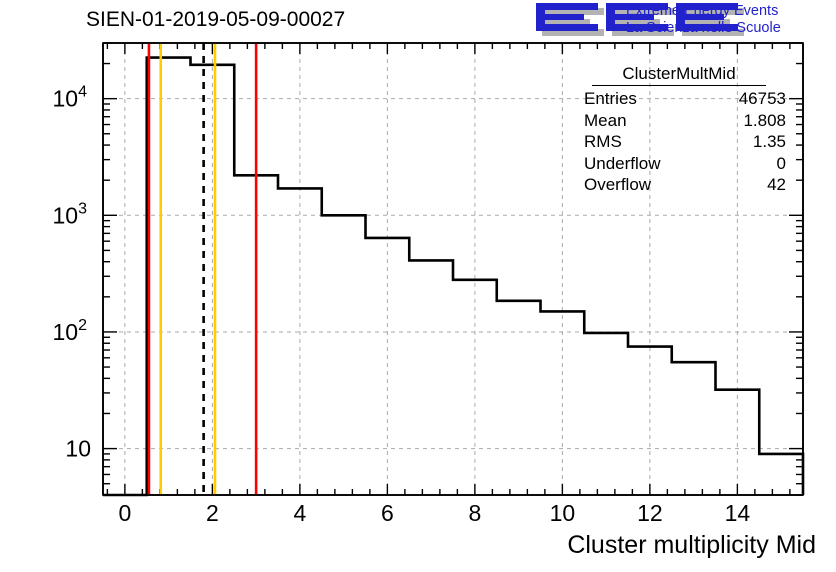  I want to click on stats-row: Mean 1.808, so click(679, 121).